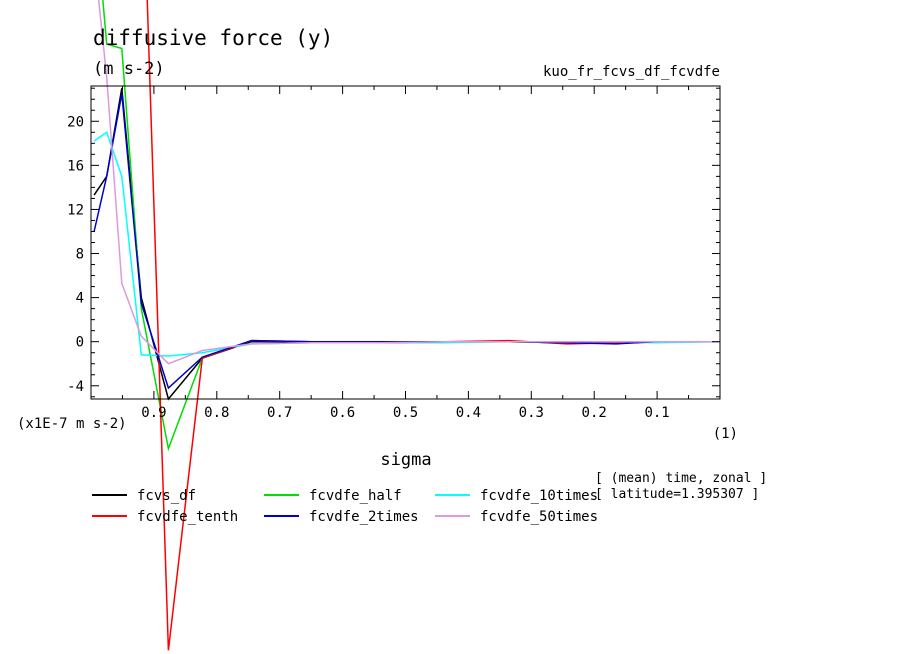  I want to click on x-tick-label: 0.2, so click(594, 413).